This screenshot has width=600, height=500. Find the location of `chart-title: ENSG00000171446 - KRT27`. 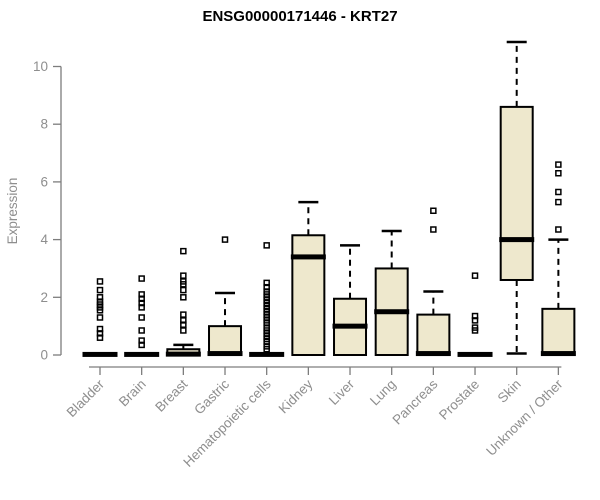

chart-title: ENSG00000171446 - KRT27 is located at coordinates (299, 16).